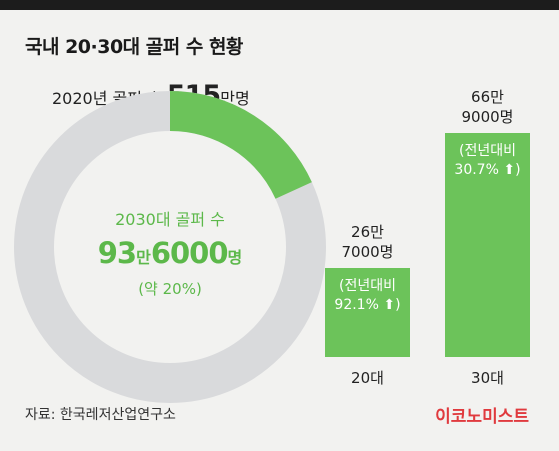 This screenshot has width=559, height=451. I want to click on bar-30s-change-line1: (전년대비, so click(487, 151).